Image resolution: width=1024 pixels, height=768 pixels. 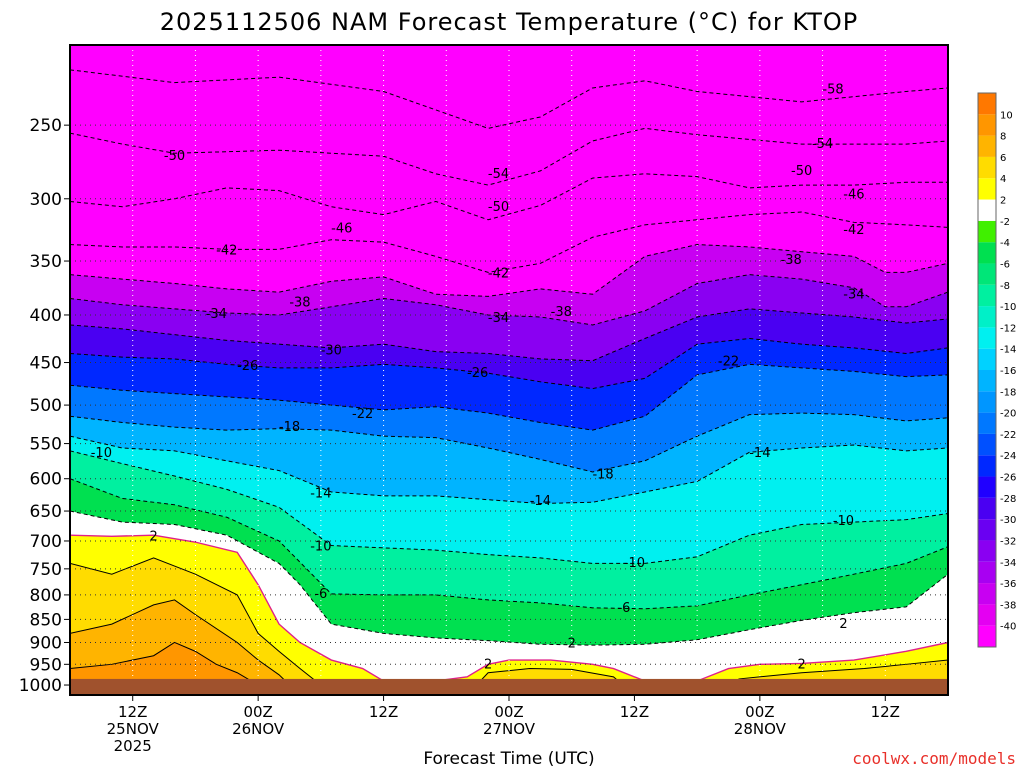 I want to click on contour--38, so click(x=509, y=270).